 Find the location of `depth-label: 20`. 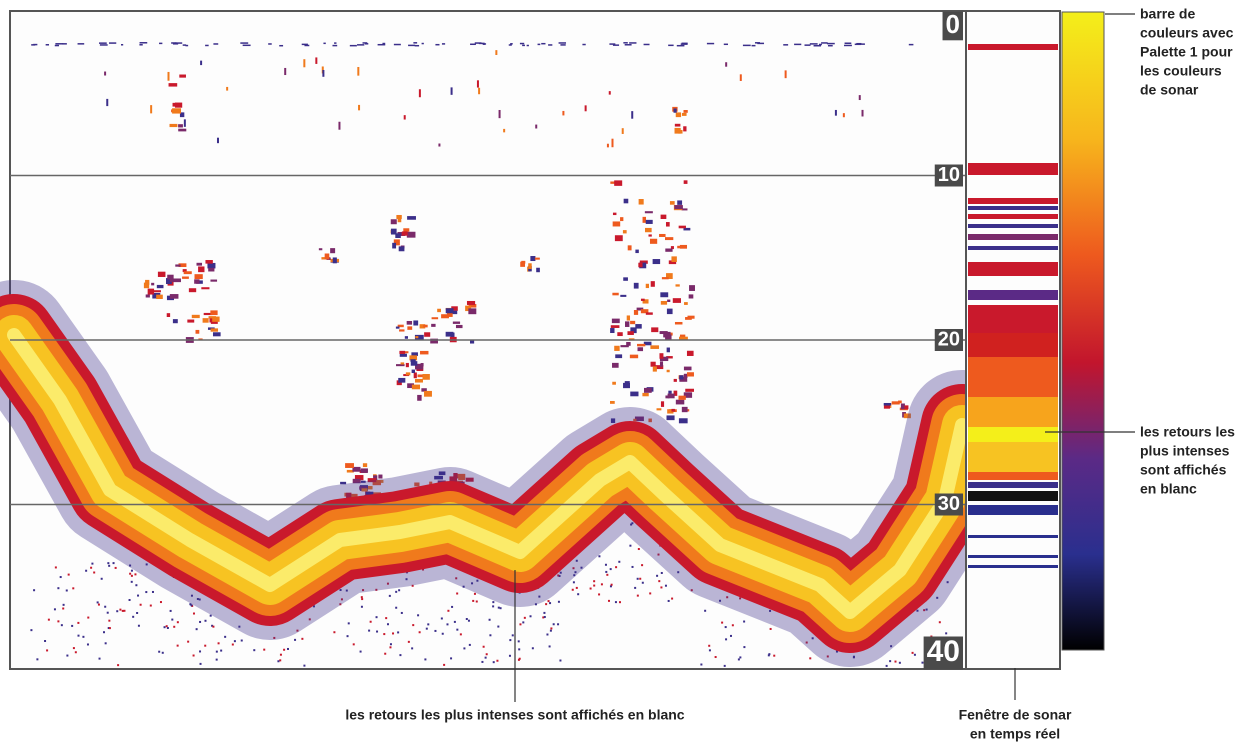

depth-label: 20 is located at coordinates (948, 339).